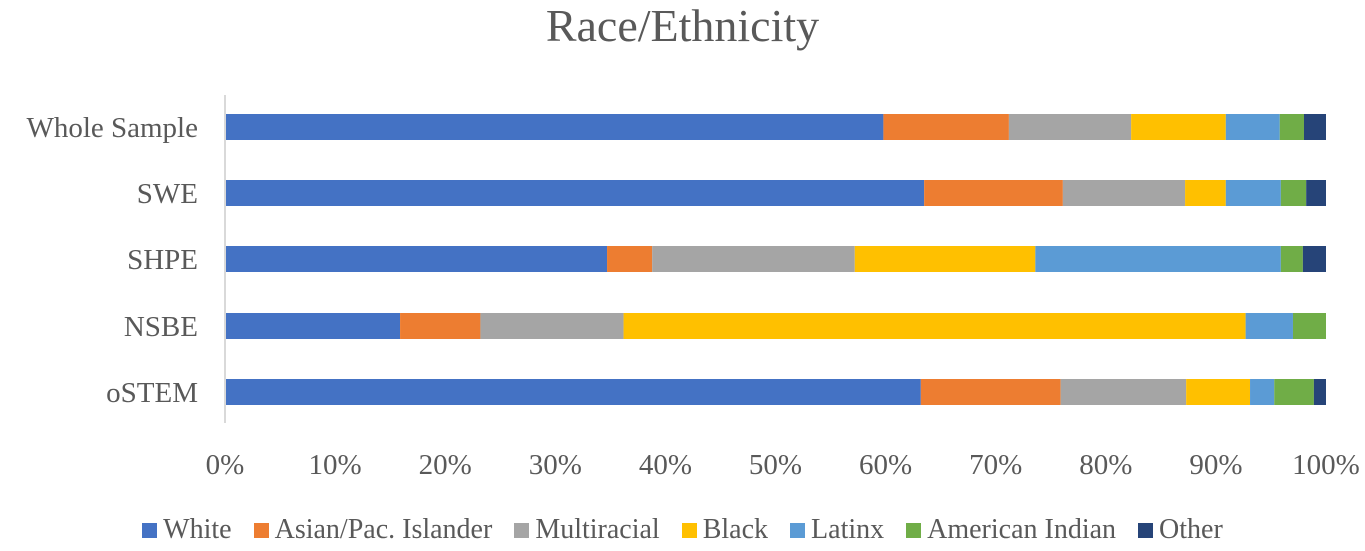  Describe the element at coordinates (416, 259) in the screenshot. I see `bar-segment-white-shpe` at that location.